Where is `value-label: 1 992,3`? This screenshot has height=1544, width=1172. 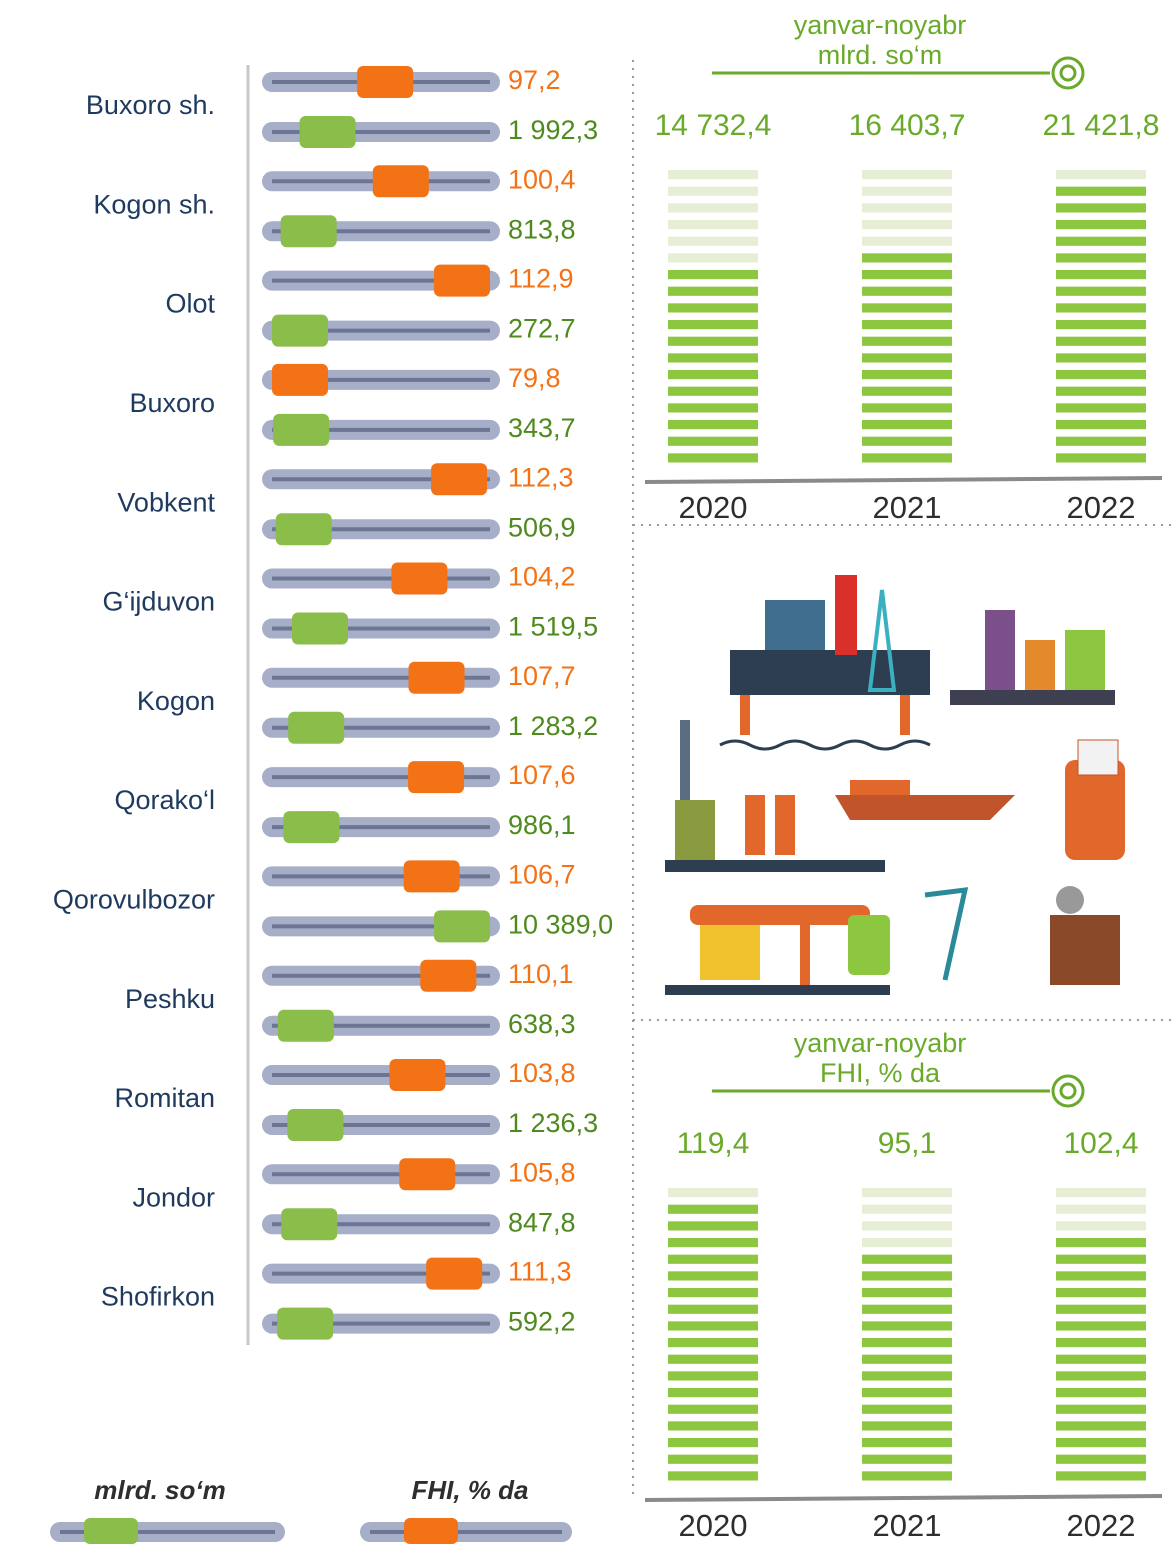 value-label: 1 992,3 is located at coordinates (553, 130).